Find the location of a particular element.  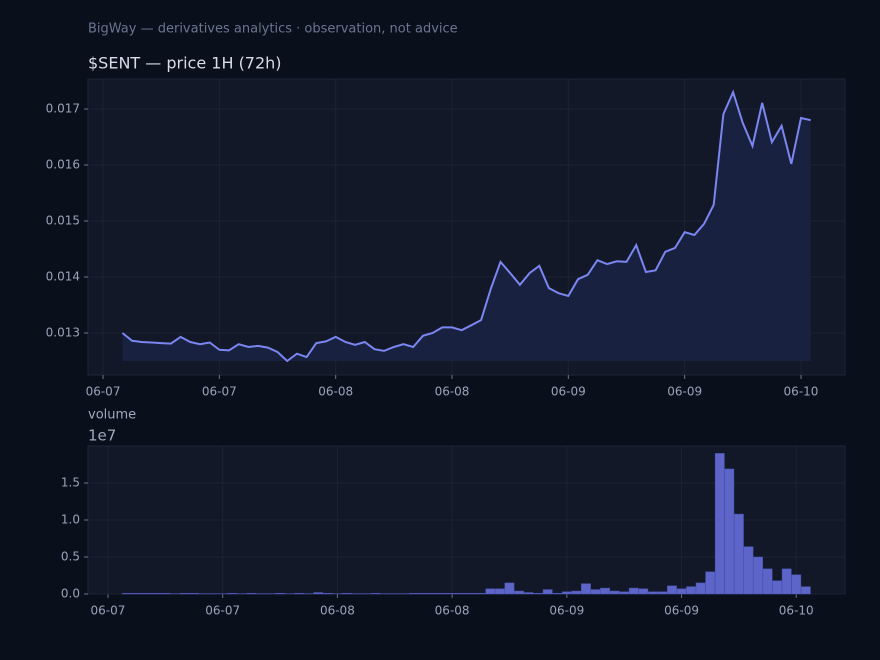

y-tick-label: 0.013 is located at coordinates (63, 333).